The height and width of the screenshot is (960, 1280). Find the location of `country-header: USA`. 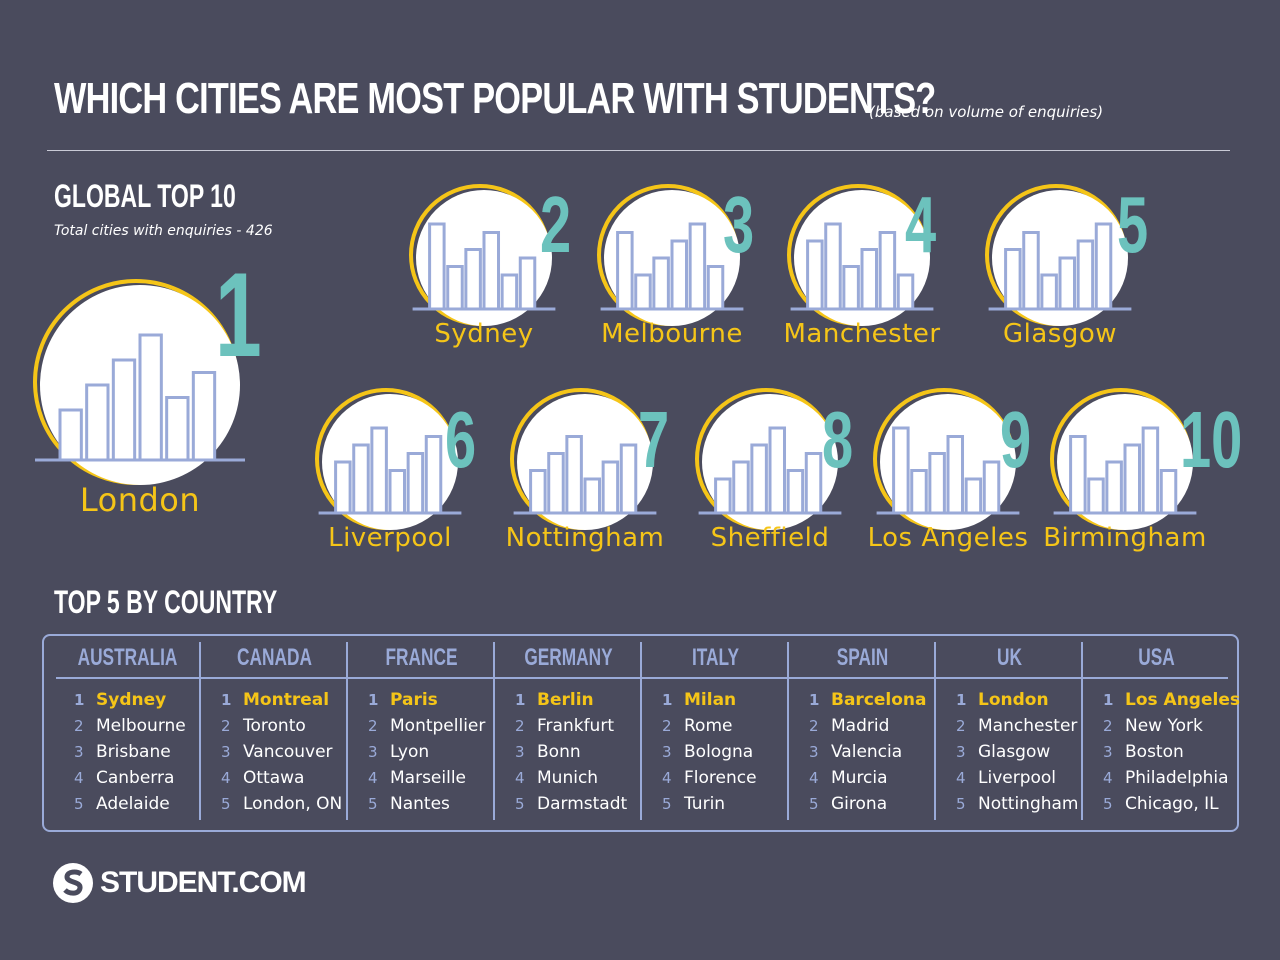

country-header: USA is located at coordinates (1156, 657).